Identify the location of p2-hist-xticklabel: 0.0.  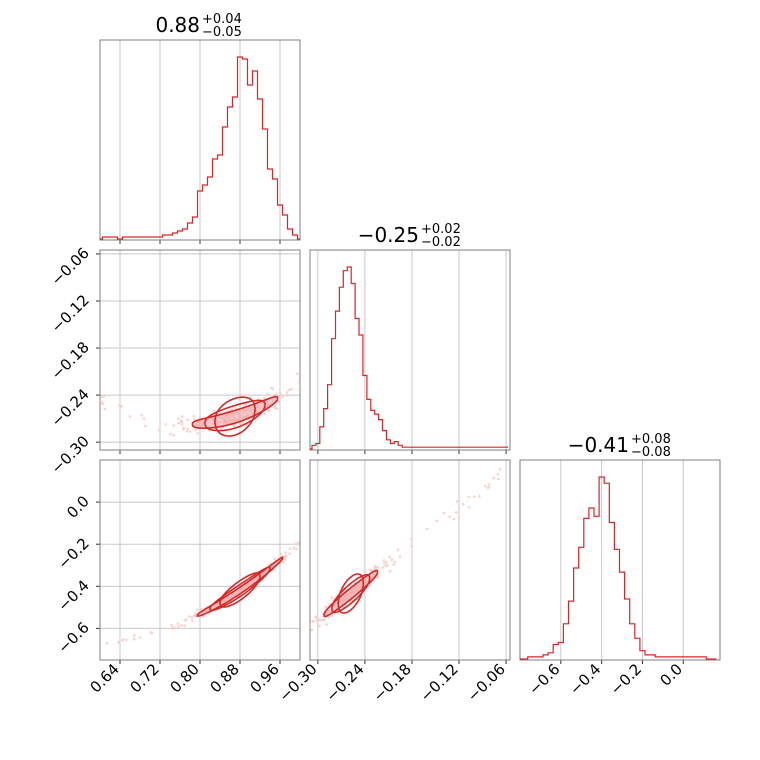
(671, 675).